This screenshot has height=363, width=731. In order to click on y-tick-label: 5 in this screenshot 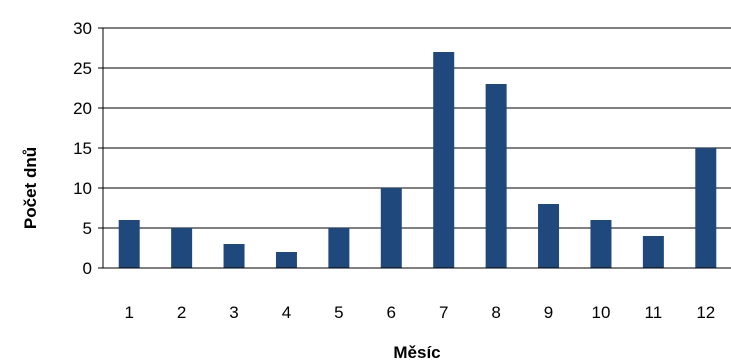, I will do `click(87, 228)`.